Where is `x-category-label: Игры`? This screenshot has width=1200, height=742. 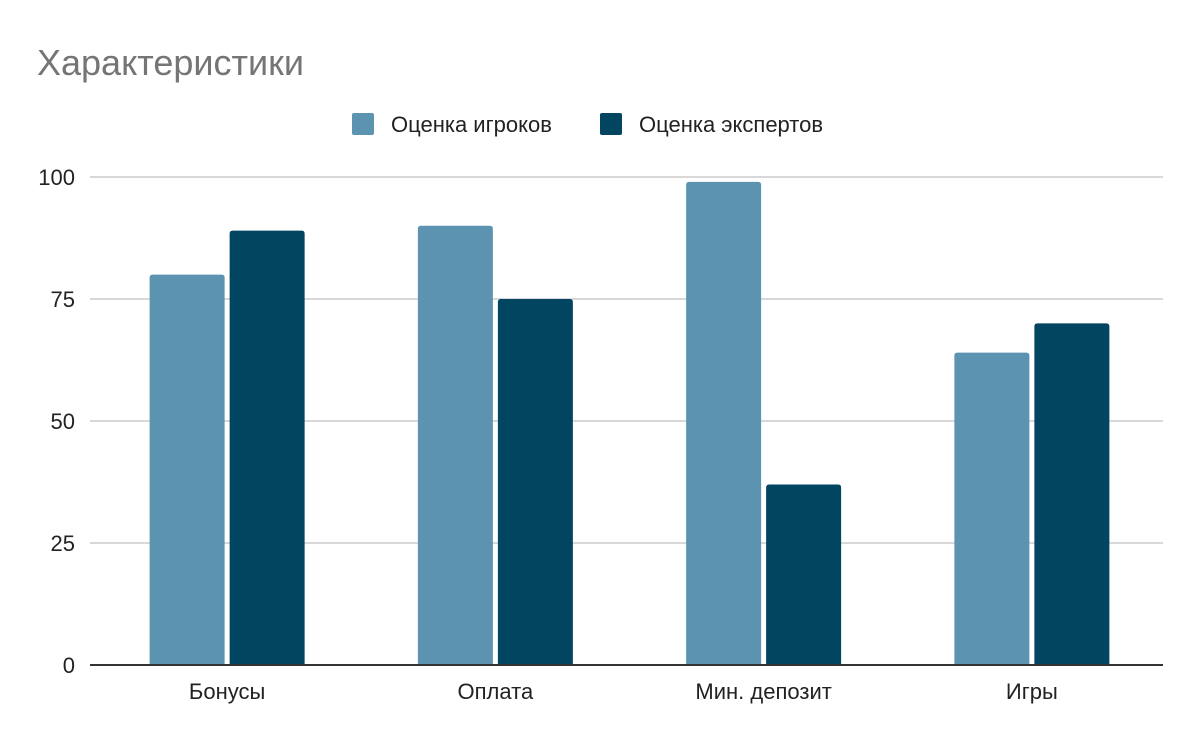 x-category-label: Игры is located at coordinates (1032, 691).